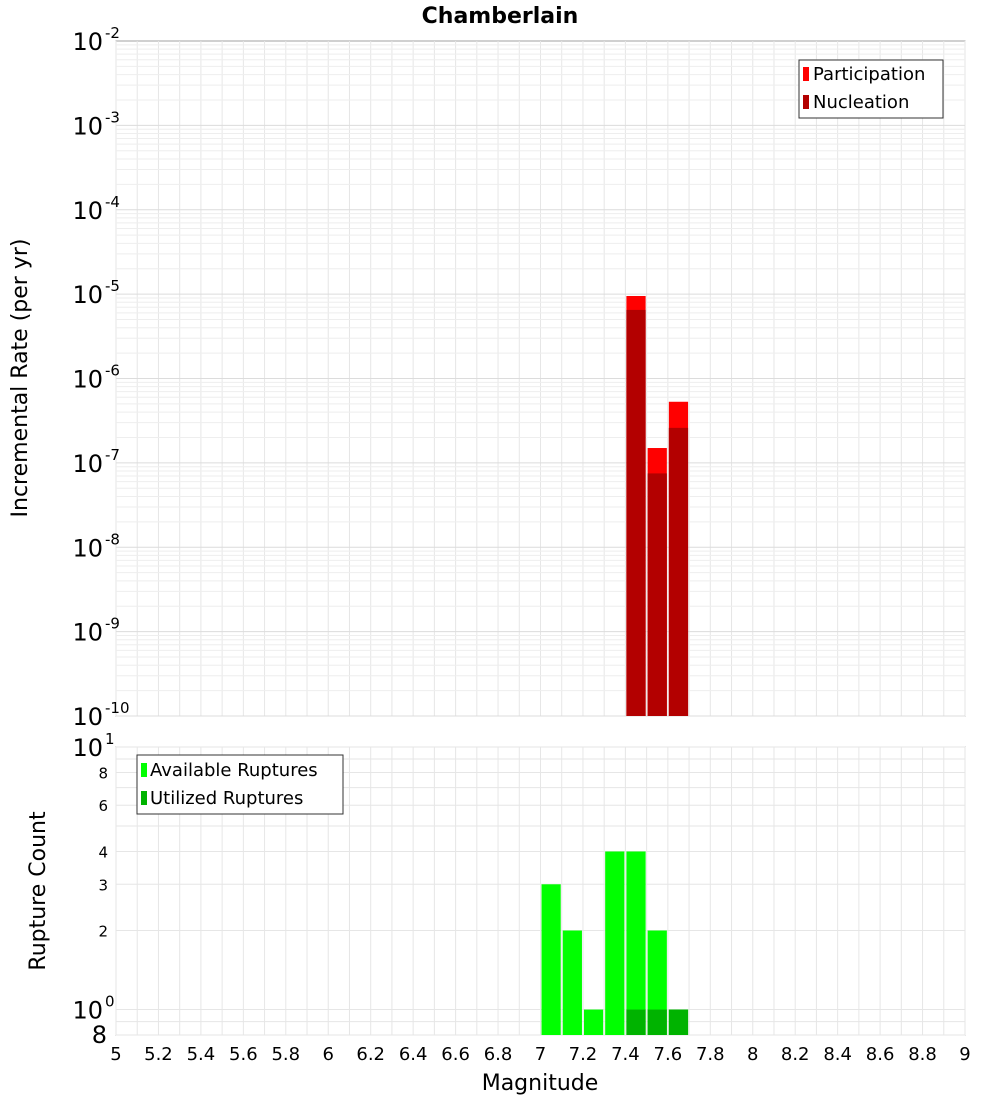 This screenshot has width=1000, height=1100. What do you see at coordinates (144, 798) in the screenshot?
I see `legend-swatch-utilized` at bounding box center [144, 798].